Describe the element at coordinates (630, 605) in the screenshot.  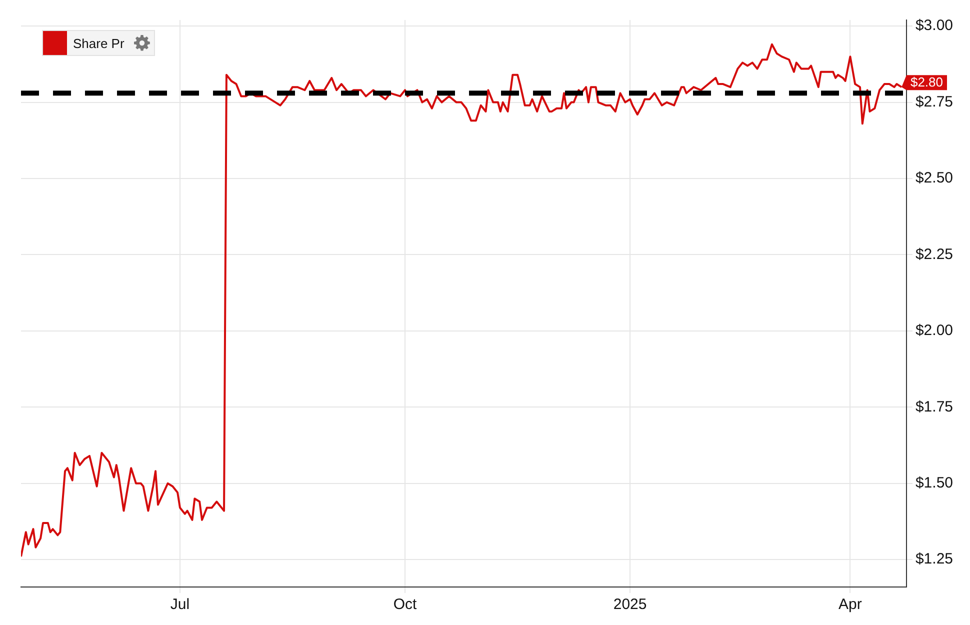
I see `x-tick-label: 2025` at that location.